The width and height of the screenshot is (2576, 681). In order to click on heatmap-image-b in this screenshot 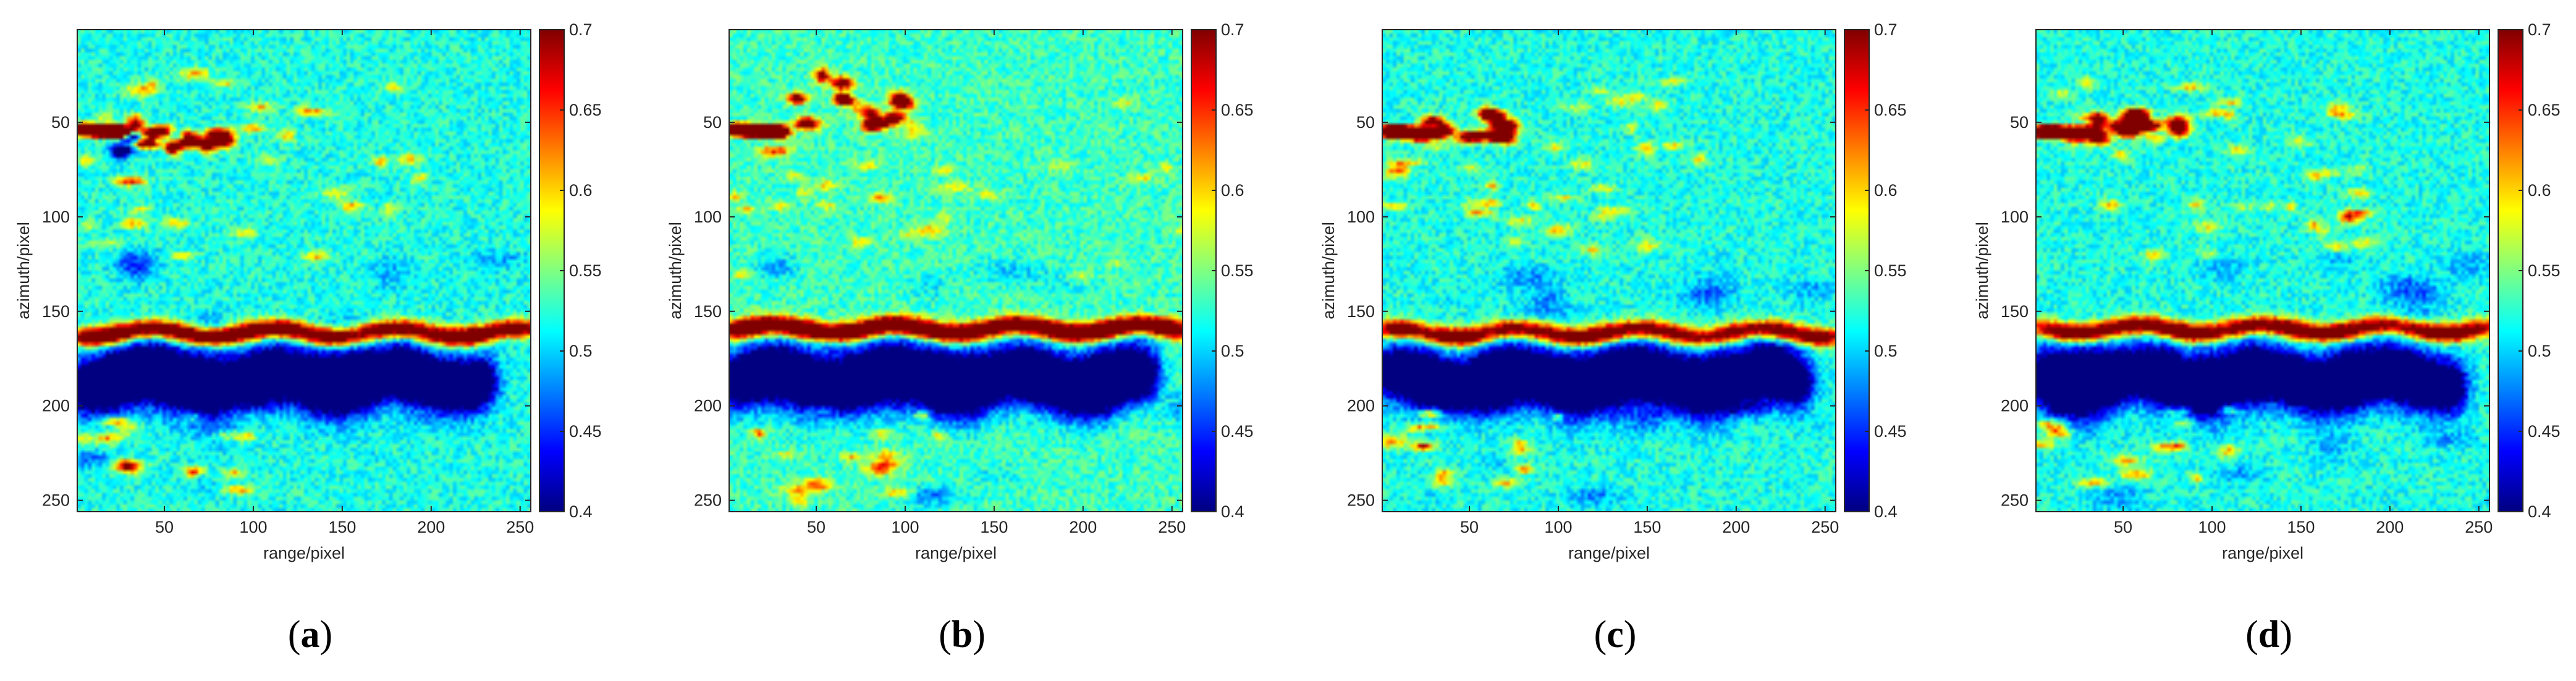, I will do `click(956, 271)`.